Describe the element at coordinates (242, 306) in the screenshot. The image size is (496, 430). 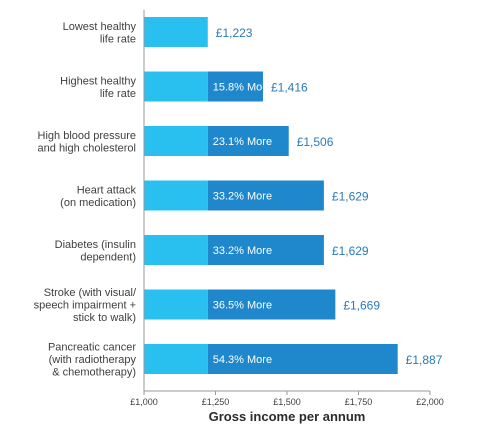
I see `increase-label: 36.5% More` at that location.